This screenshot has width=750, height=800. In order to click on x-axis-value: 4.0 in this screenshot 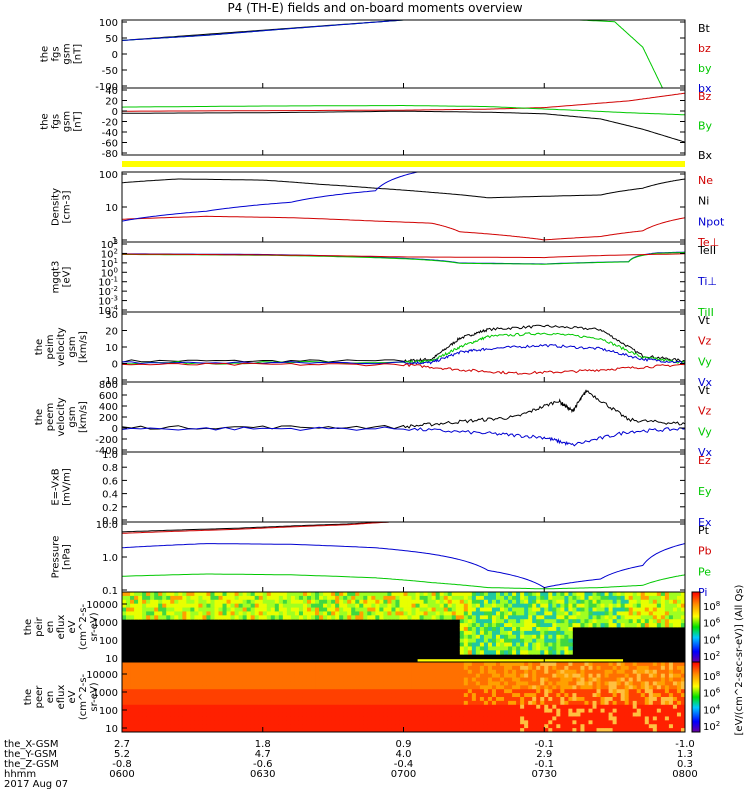, I will do `click(404, 754)`.